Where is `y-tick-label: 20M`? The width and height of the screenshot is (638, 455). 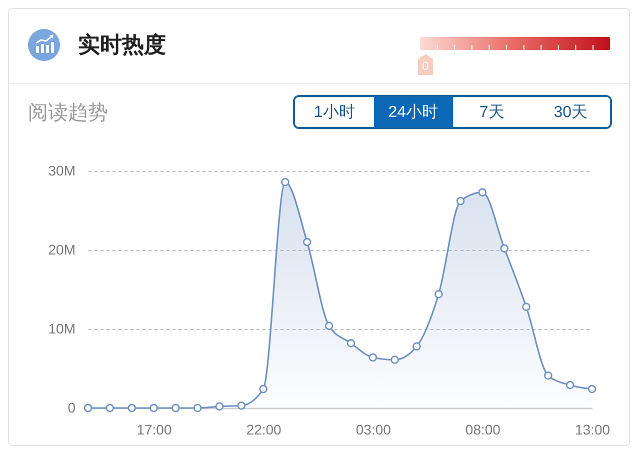
y-tick-label: 20M is located at coordinates (62, 250).